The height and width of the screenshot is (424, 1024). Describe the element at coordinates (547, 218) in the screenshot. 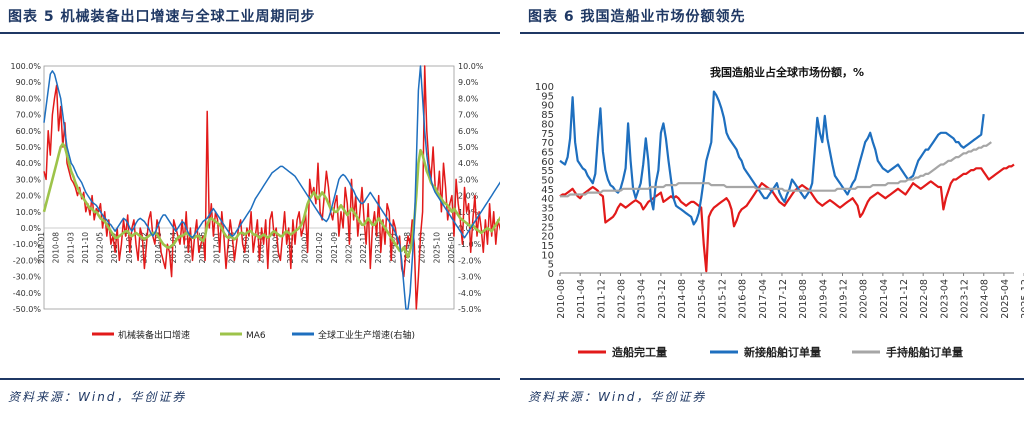

I see `y-tick-label: 30` at that location.